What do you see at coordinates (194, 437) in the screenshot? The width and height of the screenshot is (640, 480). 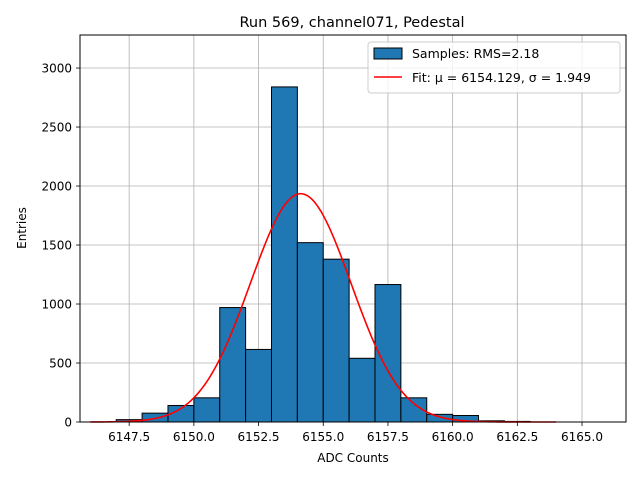 I see `x-tick-label: 6150.0` at bounding box center [194, 437].